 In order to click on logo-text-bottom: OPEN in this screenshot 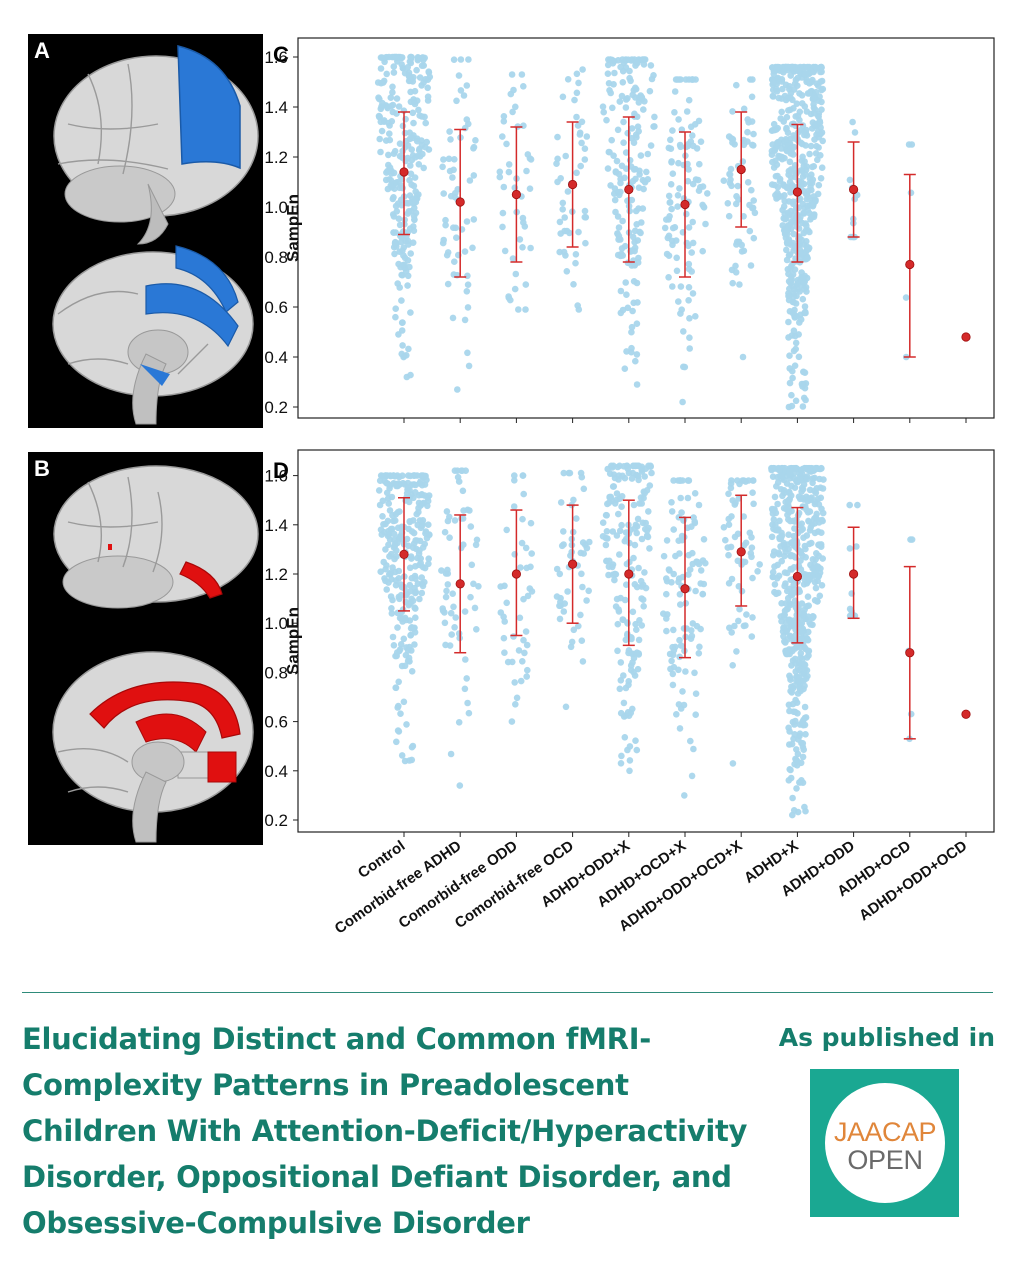, I will do `click(885, 1160)`.